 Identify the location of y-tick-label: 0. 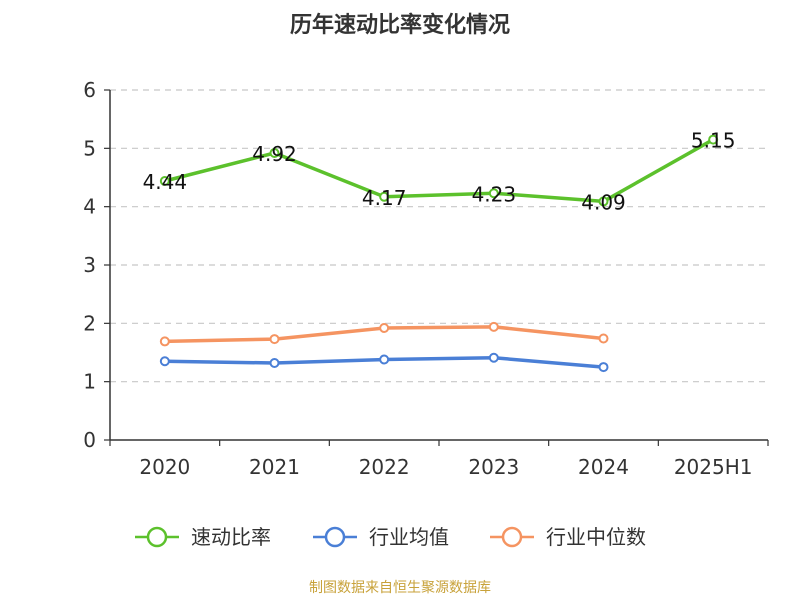
(89, 440).